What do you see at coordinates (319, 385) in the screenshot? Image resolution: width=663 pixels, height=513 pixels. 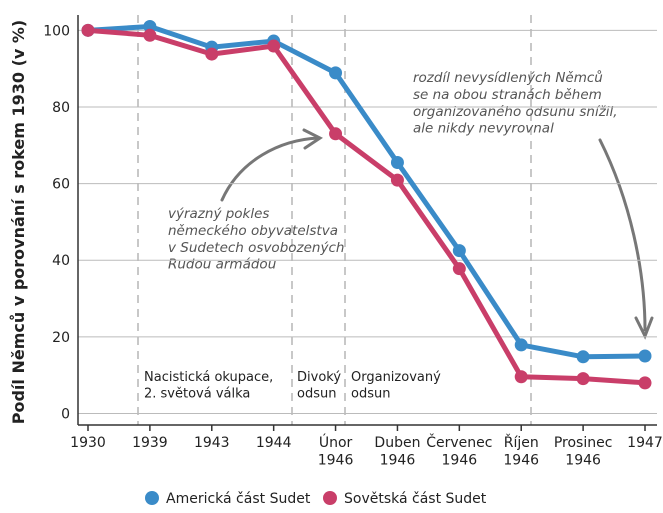 I see `period-label: Divoký odsun` at bounding box center [319, 385].